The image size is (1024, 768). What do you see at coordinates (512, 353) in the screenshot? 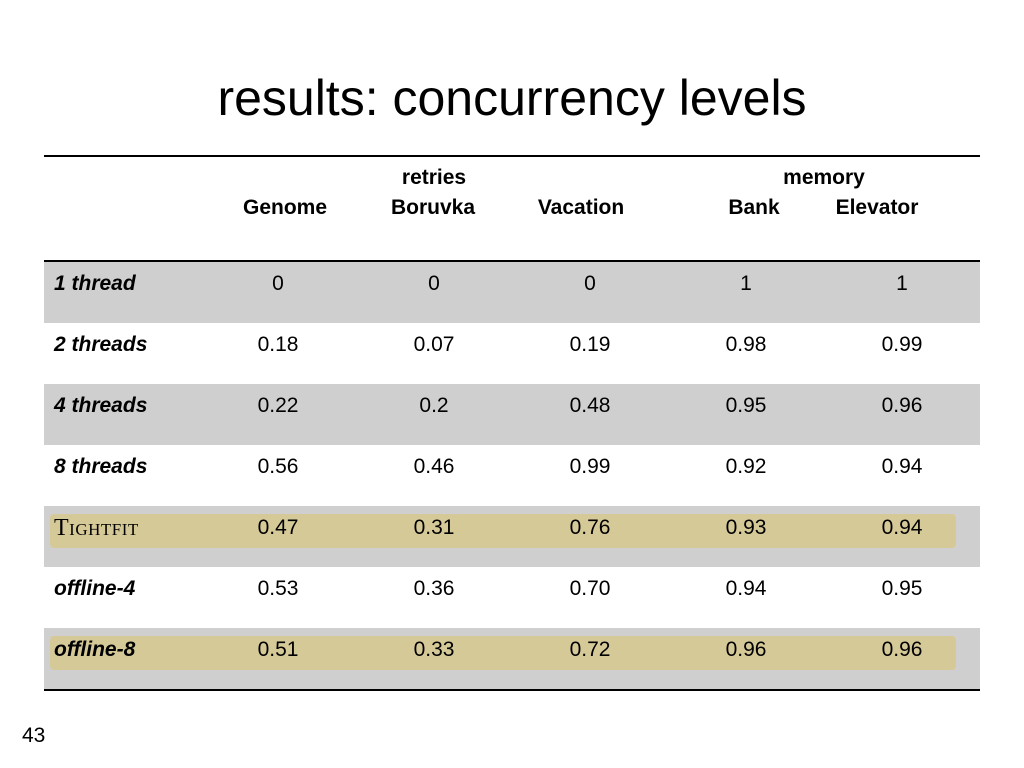
I see `table-row: 2 threads 0.18 0.07 0.19 0.98 0.99` at bounding box center [512, 353].